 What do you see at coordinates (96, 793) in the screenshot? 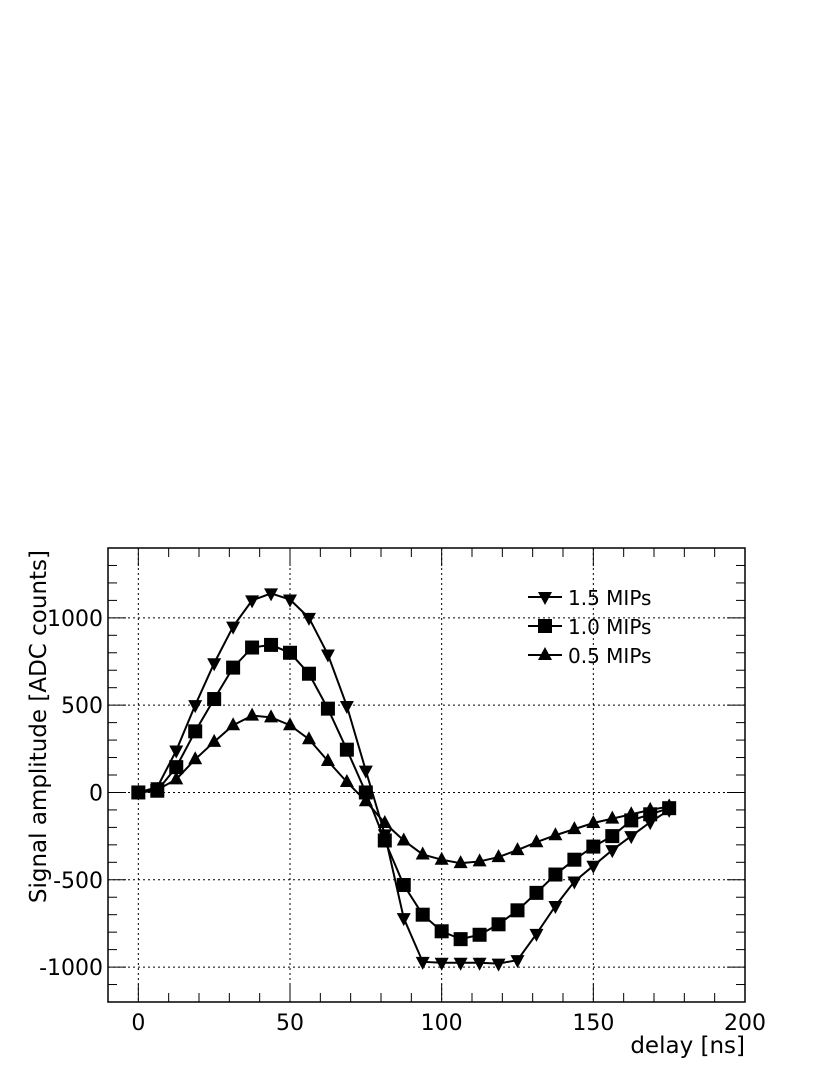
I see `y-tick-label: 0` at bounding box center [96, 793].